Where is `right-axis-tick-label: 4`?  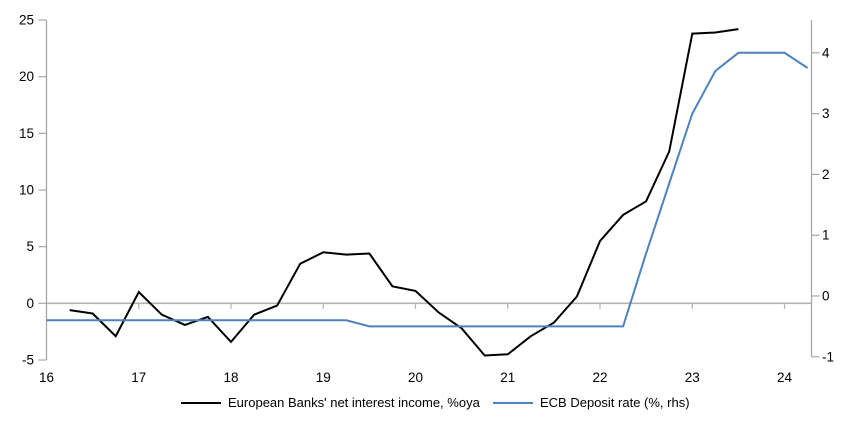
right-axis-tick-label: 4 is located at coordinates (826, 52).